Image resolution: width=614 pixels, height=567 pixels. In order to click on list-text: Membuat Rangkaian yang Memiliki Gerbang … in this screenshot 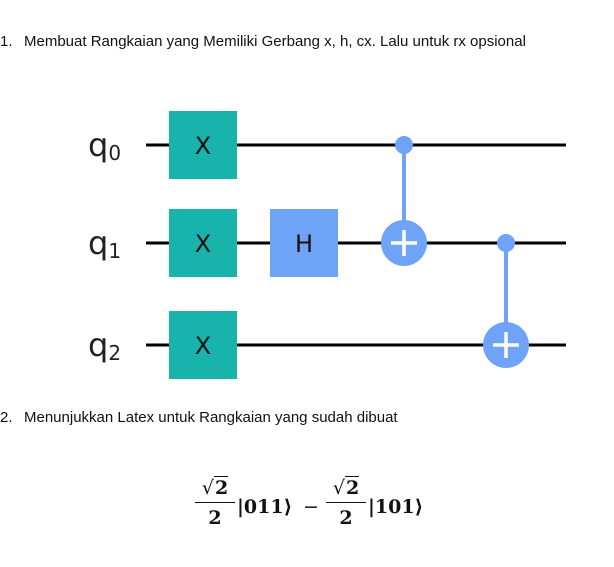, I will do `click(275, 41)`.